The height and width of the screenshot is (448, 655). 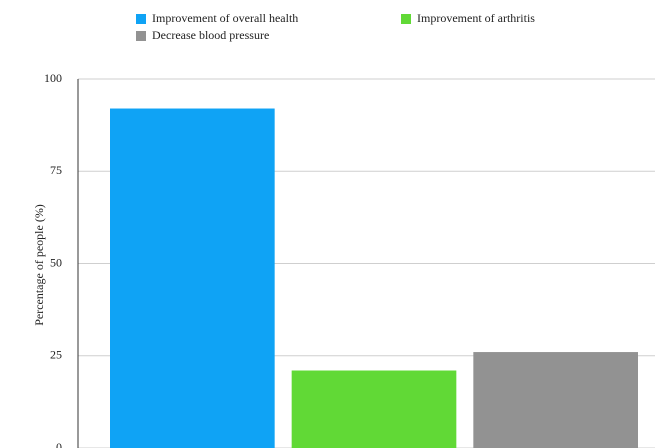 What do you see at coordinates (210, 35) in the screenshot?
I see `legend-label: Decrease blood pressure` at bounding box center [210, 35].